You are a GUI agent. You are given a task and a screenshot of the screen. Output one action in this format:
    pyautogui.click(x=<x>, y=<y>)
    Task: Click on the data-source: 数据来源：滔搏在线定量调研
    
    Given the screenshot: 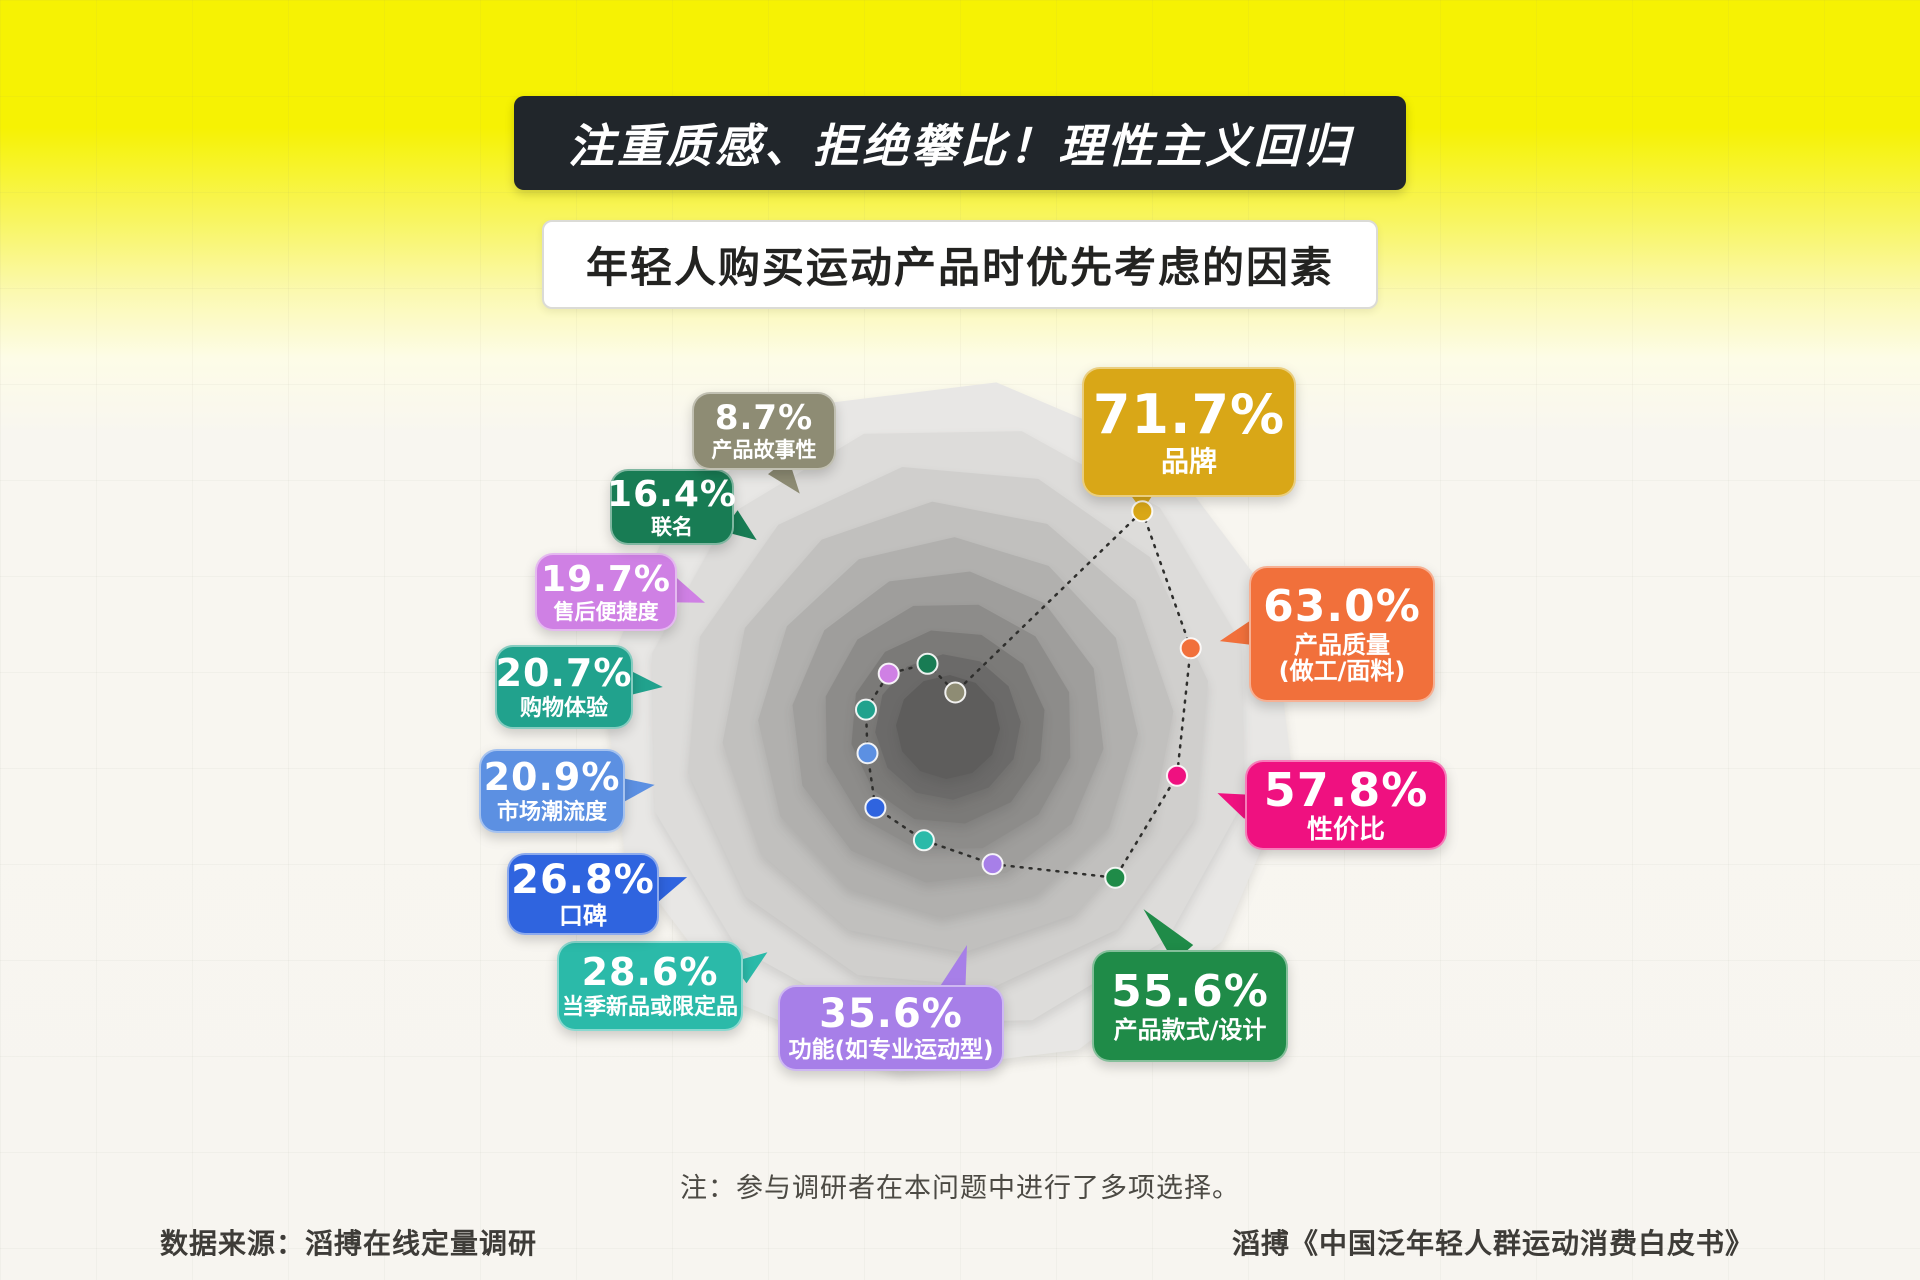 What is the action you would take?
    pyautogui.click(x=349, y=1243)
    